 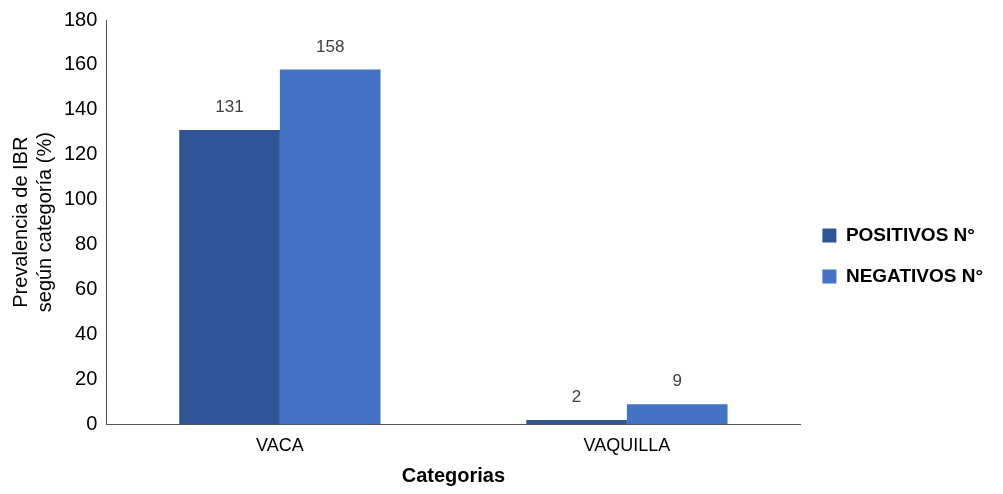 I want to click on data-label: 9, so click(x=677, y=381).